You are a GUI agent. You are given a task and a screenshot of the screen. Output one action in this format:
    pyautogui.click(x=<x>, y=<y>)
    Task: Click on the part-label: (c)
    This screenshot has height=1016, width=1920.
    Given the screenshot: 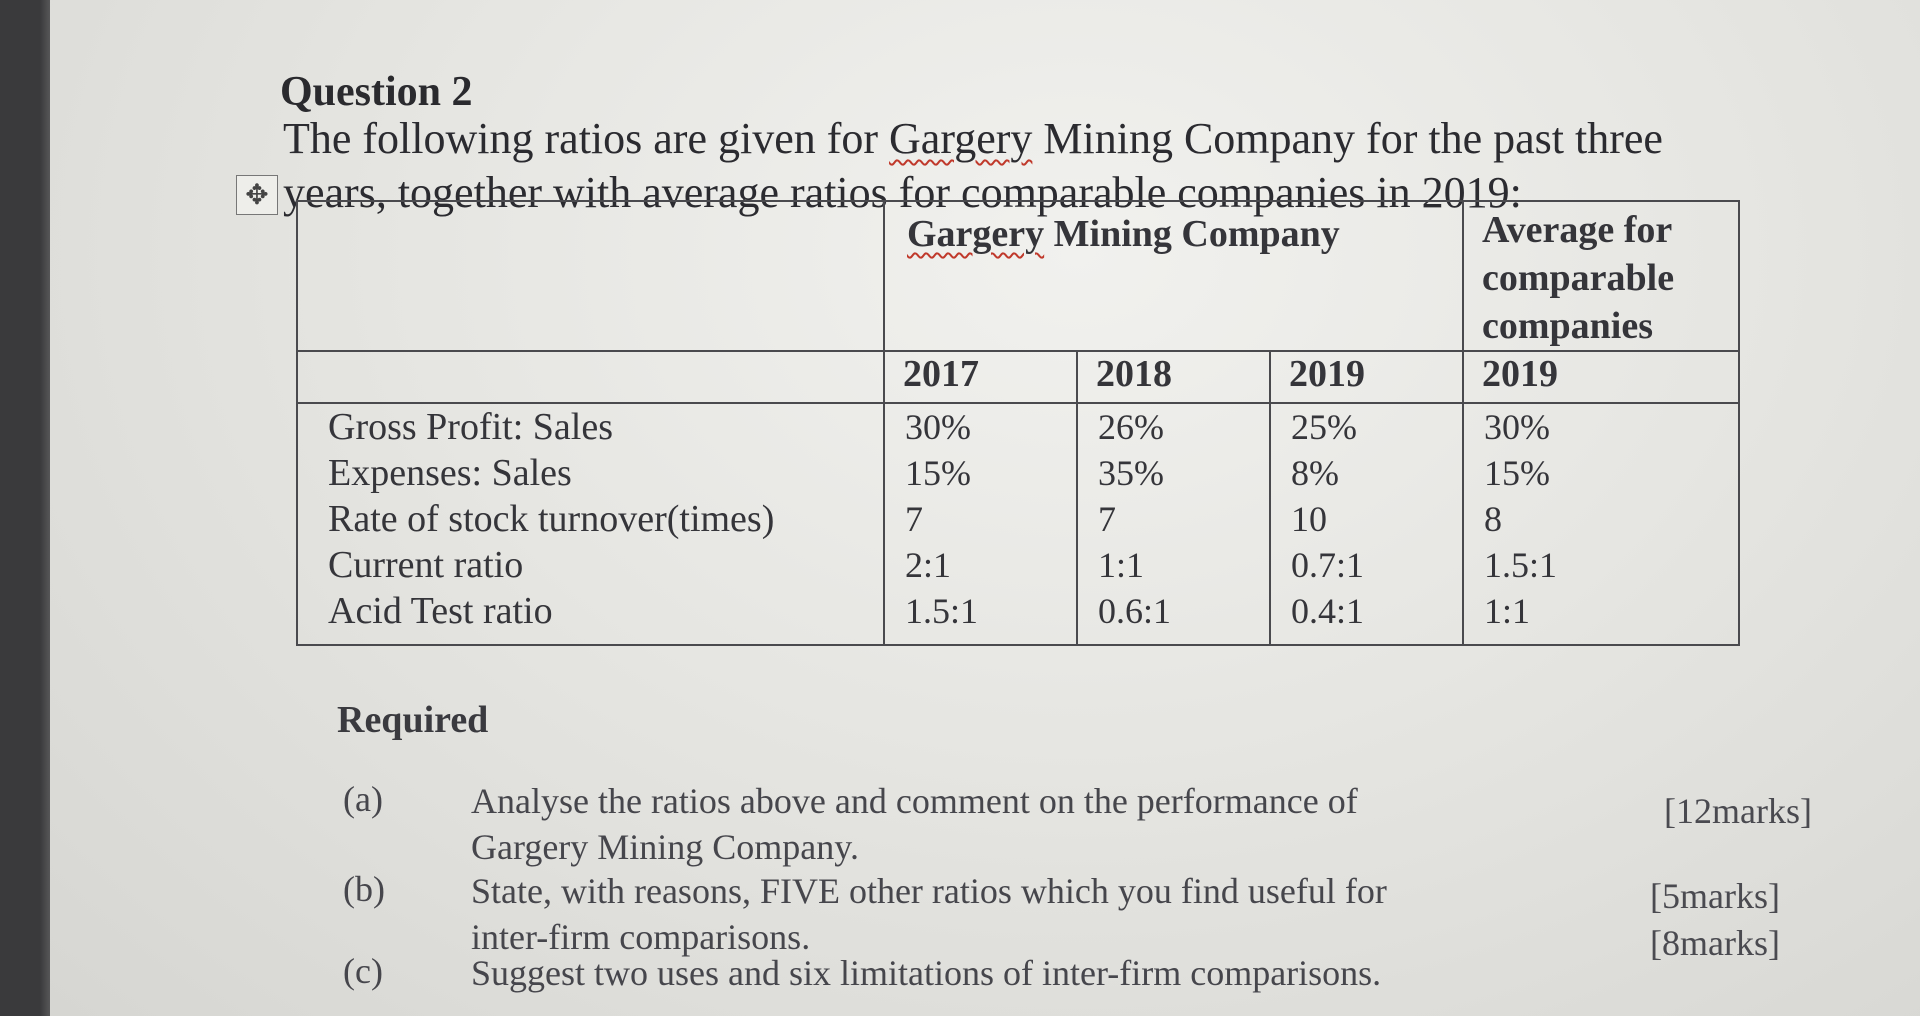 What is the action you would take?
    pyautogui.click(x=363, y=971)
    